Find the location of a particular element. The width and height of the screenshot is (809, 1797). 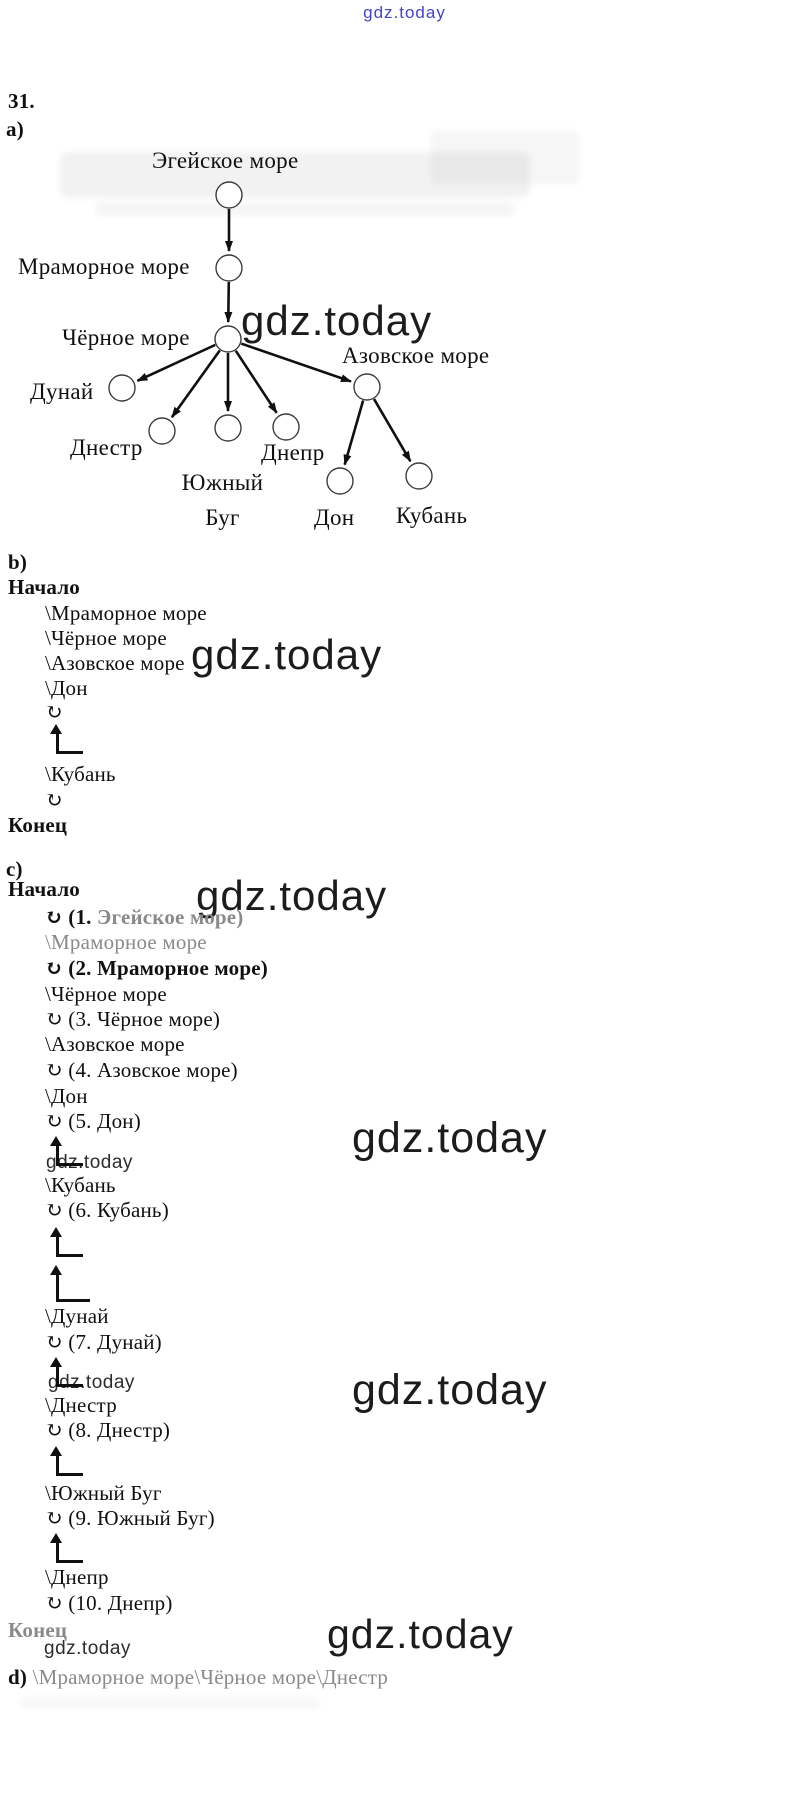

listing-line: ↻ (6. Кубань) is located at coordinates (107, 1210).